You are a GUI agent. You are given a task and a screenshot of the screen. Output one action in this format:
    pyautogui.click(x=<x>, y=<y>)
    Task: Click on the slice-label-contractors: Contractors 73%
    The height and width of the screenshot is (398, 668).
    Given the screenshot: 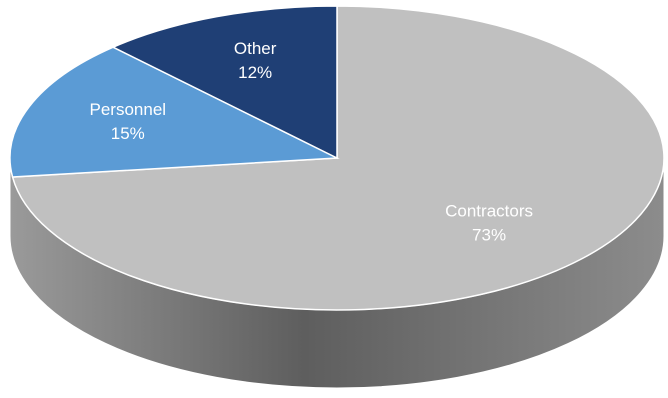 What is the action you would take?
    pyautogui.click(x=489, y=222)
    